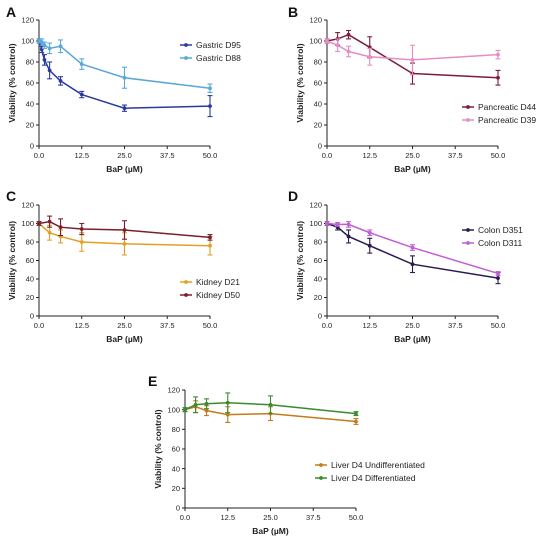 Image resolution: width=543 pixels, height=550 pixels. I want to click on panel-label: A, so click(11, 12).